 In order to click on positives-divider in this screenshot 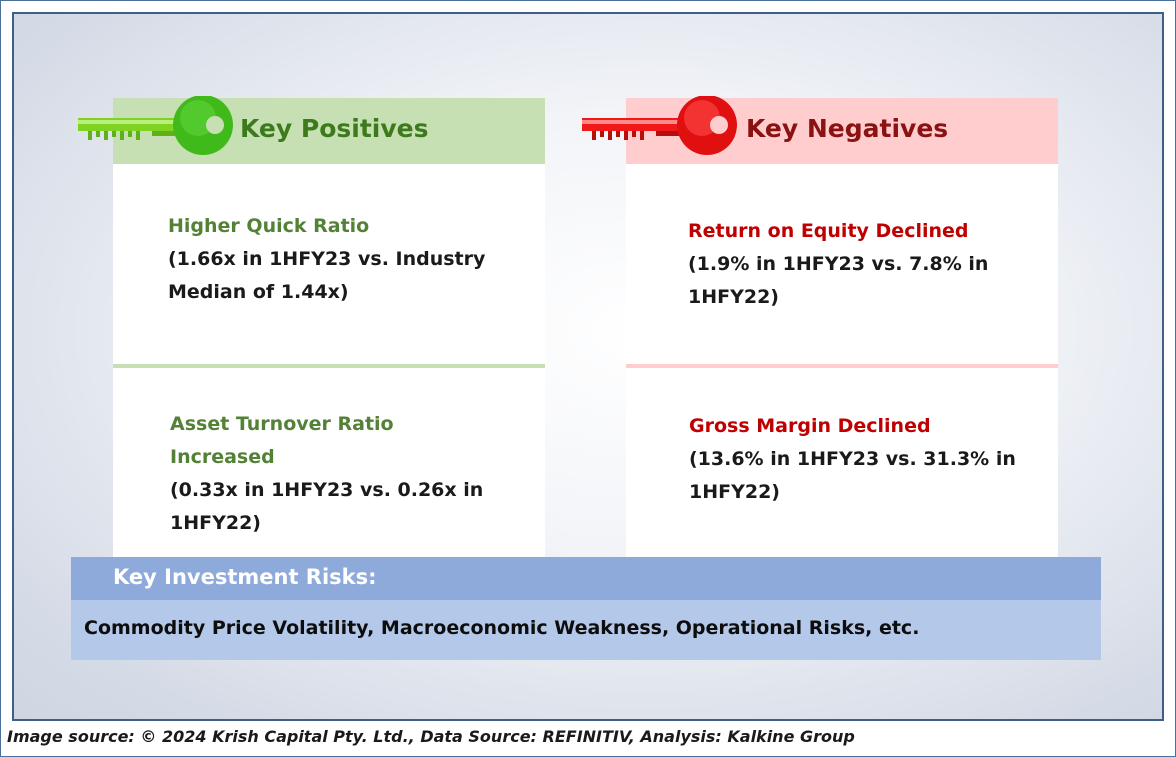, I will do `click(329, 366)`.